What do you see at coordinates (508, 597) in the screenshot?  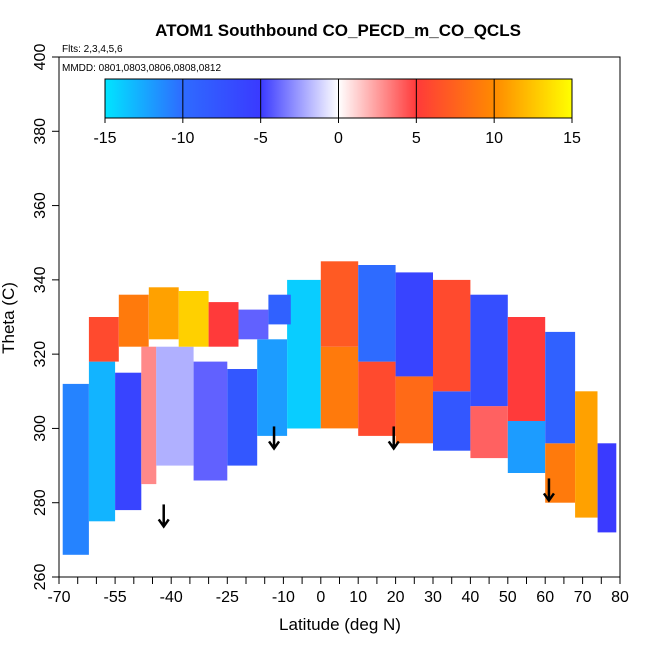 I see `x-tick-label: 50` at bounding box center [508, 597].